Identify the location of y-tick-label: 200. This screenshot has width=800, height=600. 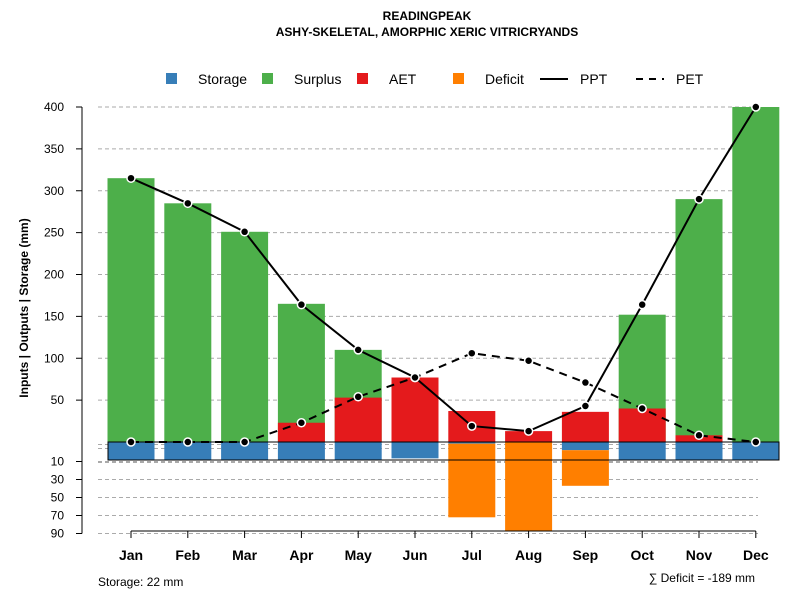
(54, 275).